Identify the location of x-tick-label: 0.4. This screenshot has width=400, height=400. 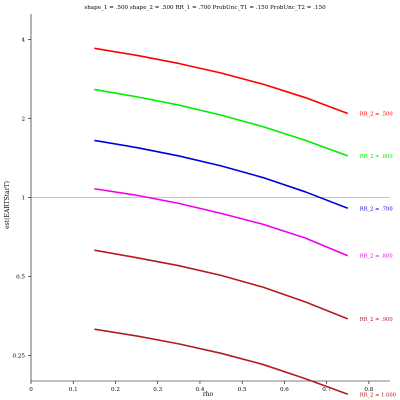
(199, 390).